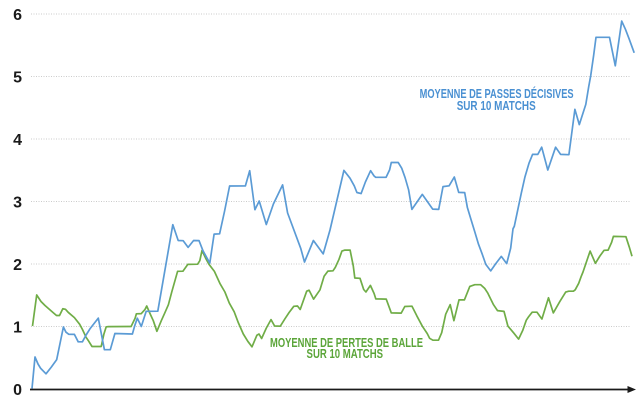 The width and height of the screenshot is (644, 405). What do you see at coordinates (346, 342) in the screenshot?
I see `svg-text: MOYENNE DE PERTES DE BALLE` at bounding box center [346, 342].